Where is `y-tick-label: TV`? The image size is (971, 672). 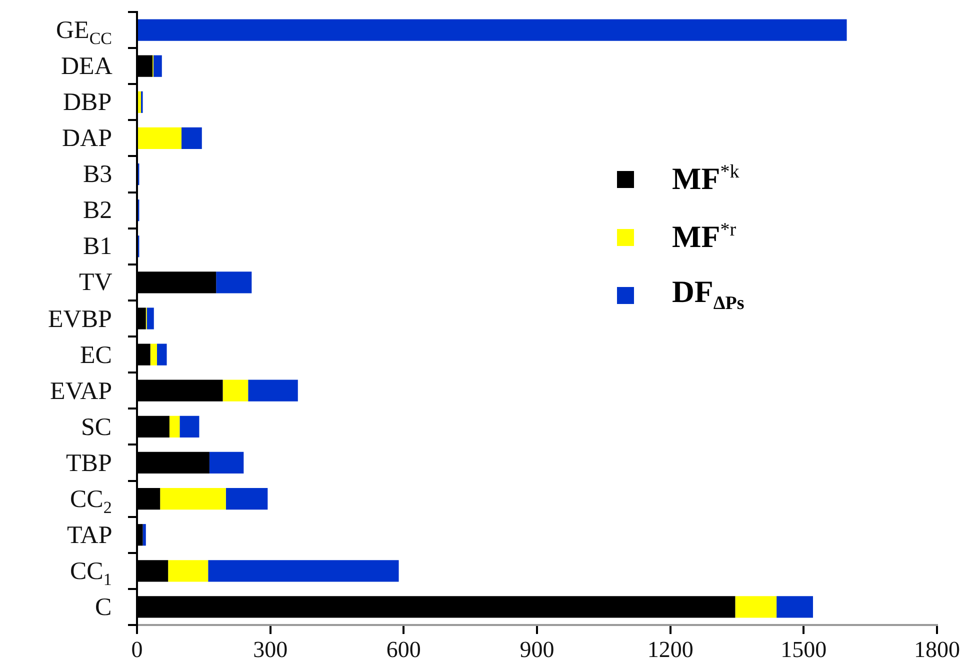
y-tick-label: TV is located at coordinates (95, 282).